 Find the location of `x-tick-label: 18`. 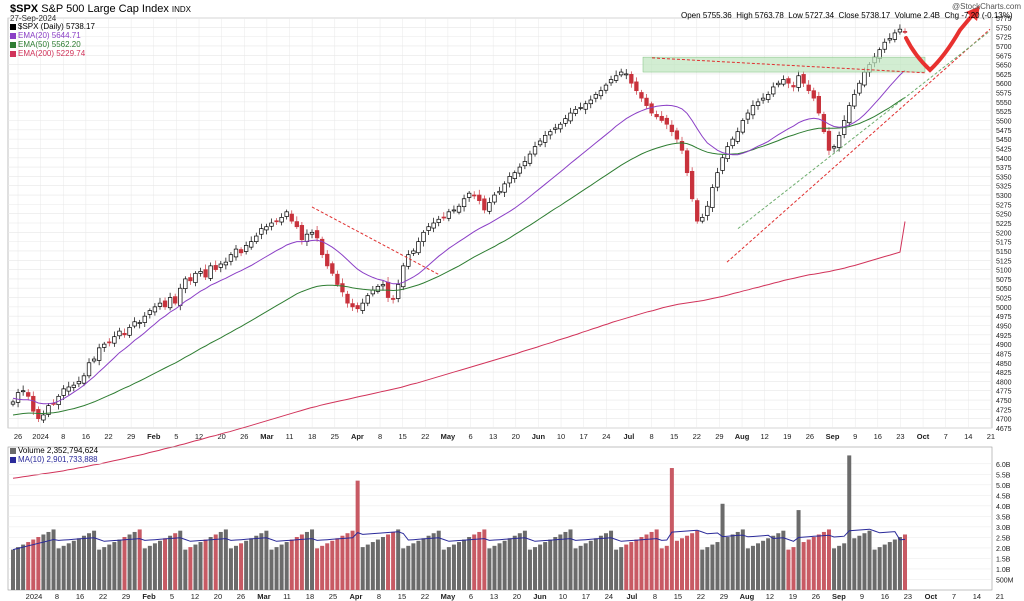

x-tick-label: 18 is located at coordinates (312, 436).